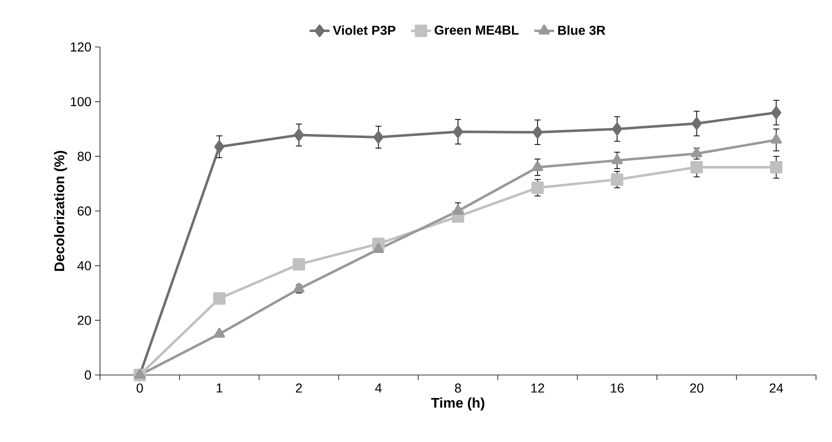 The width and height of the screenshot is (832, 442). Describe the element at coordinates (299, 388) in the screenshot. I see `x-tick-label: 2` at that location.